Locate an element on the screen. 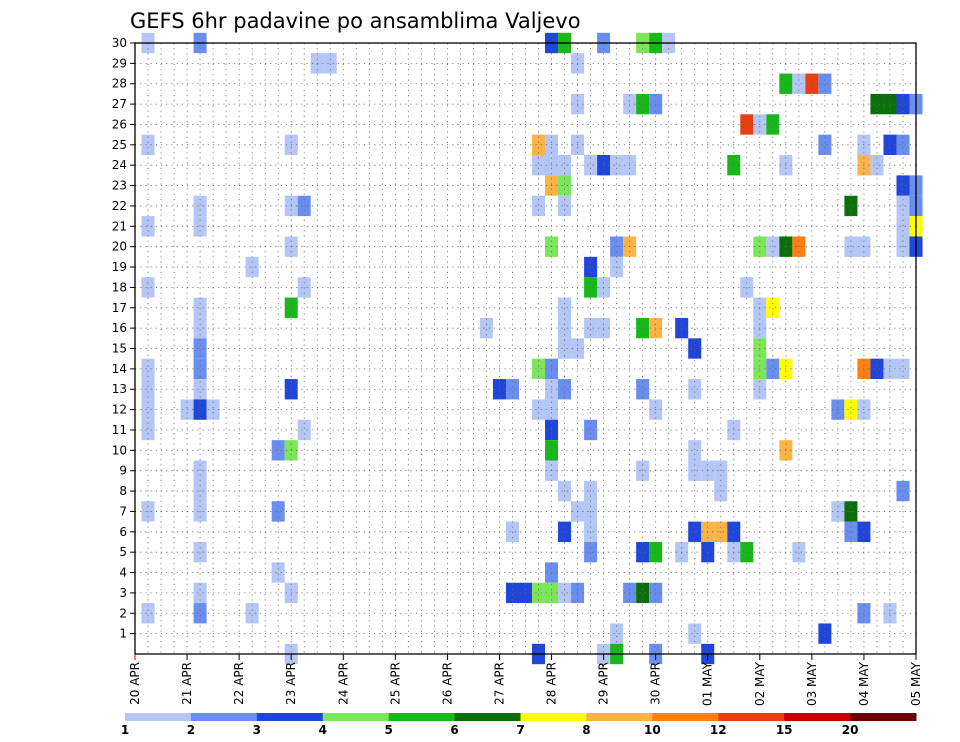 The width and height of the screenshot is (960, 742). y-tick-label: 16 is located at coordinates (119, 328).